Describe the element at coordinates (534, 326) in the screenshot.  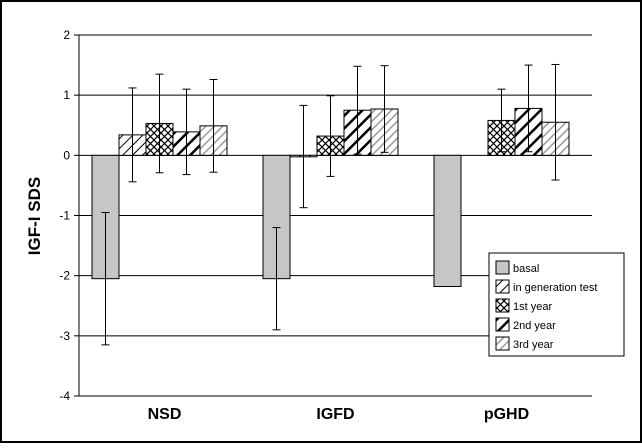
I see `legend-label: 2nd year` at that location.